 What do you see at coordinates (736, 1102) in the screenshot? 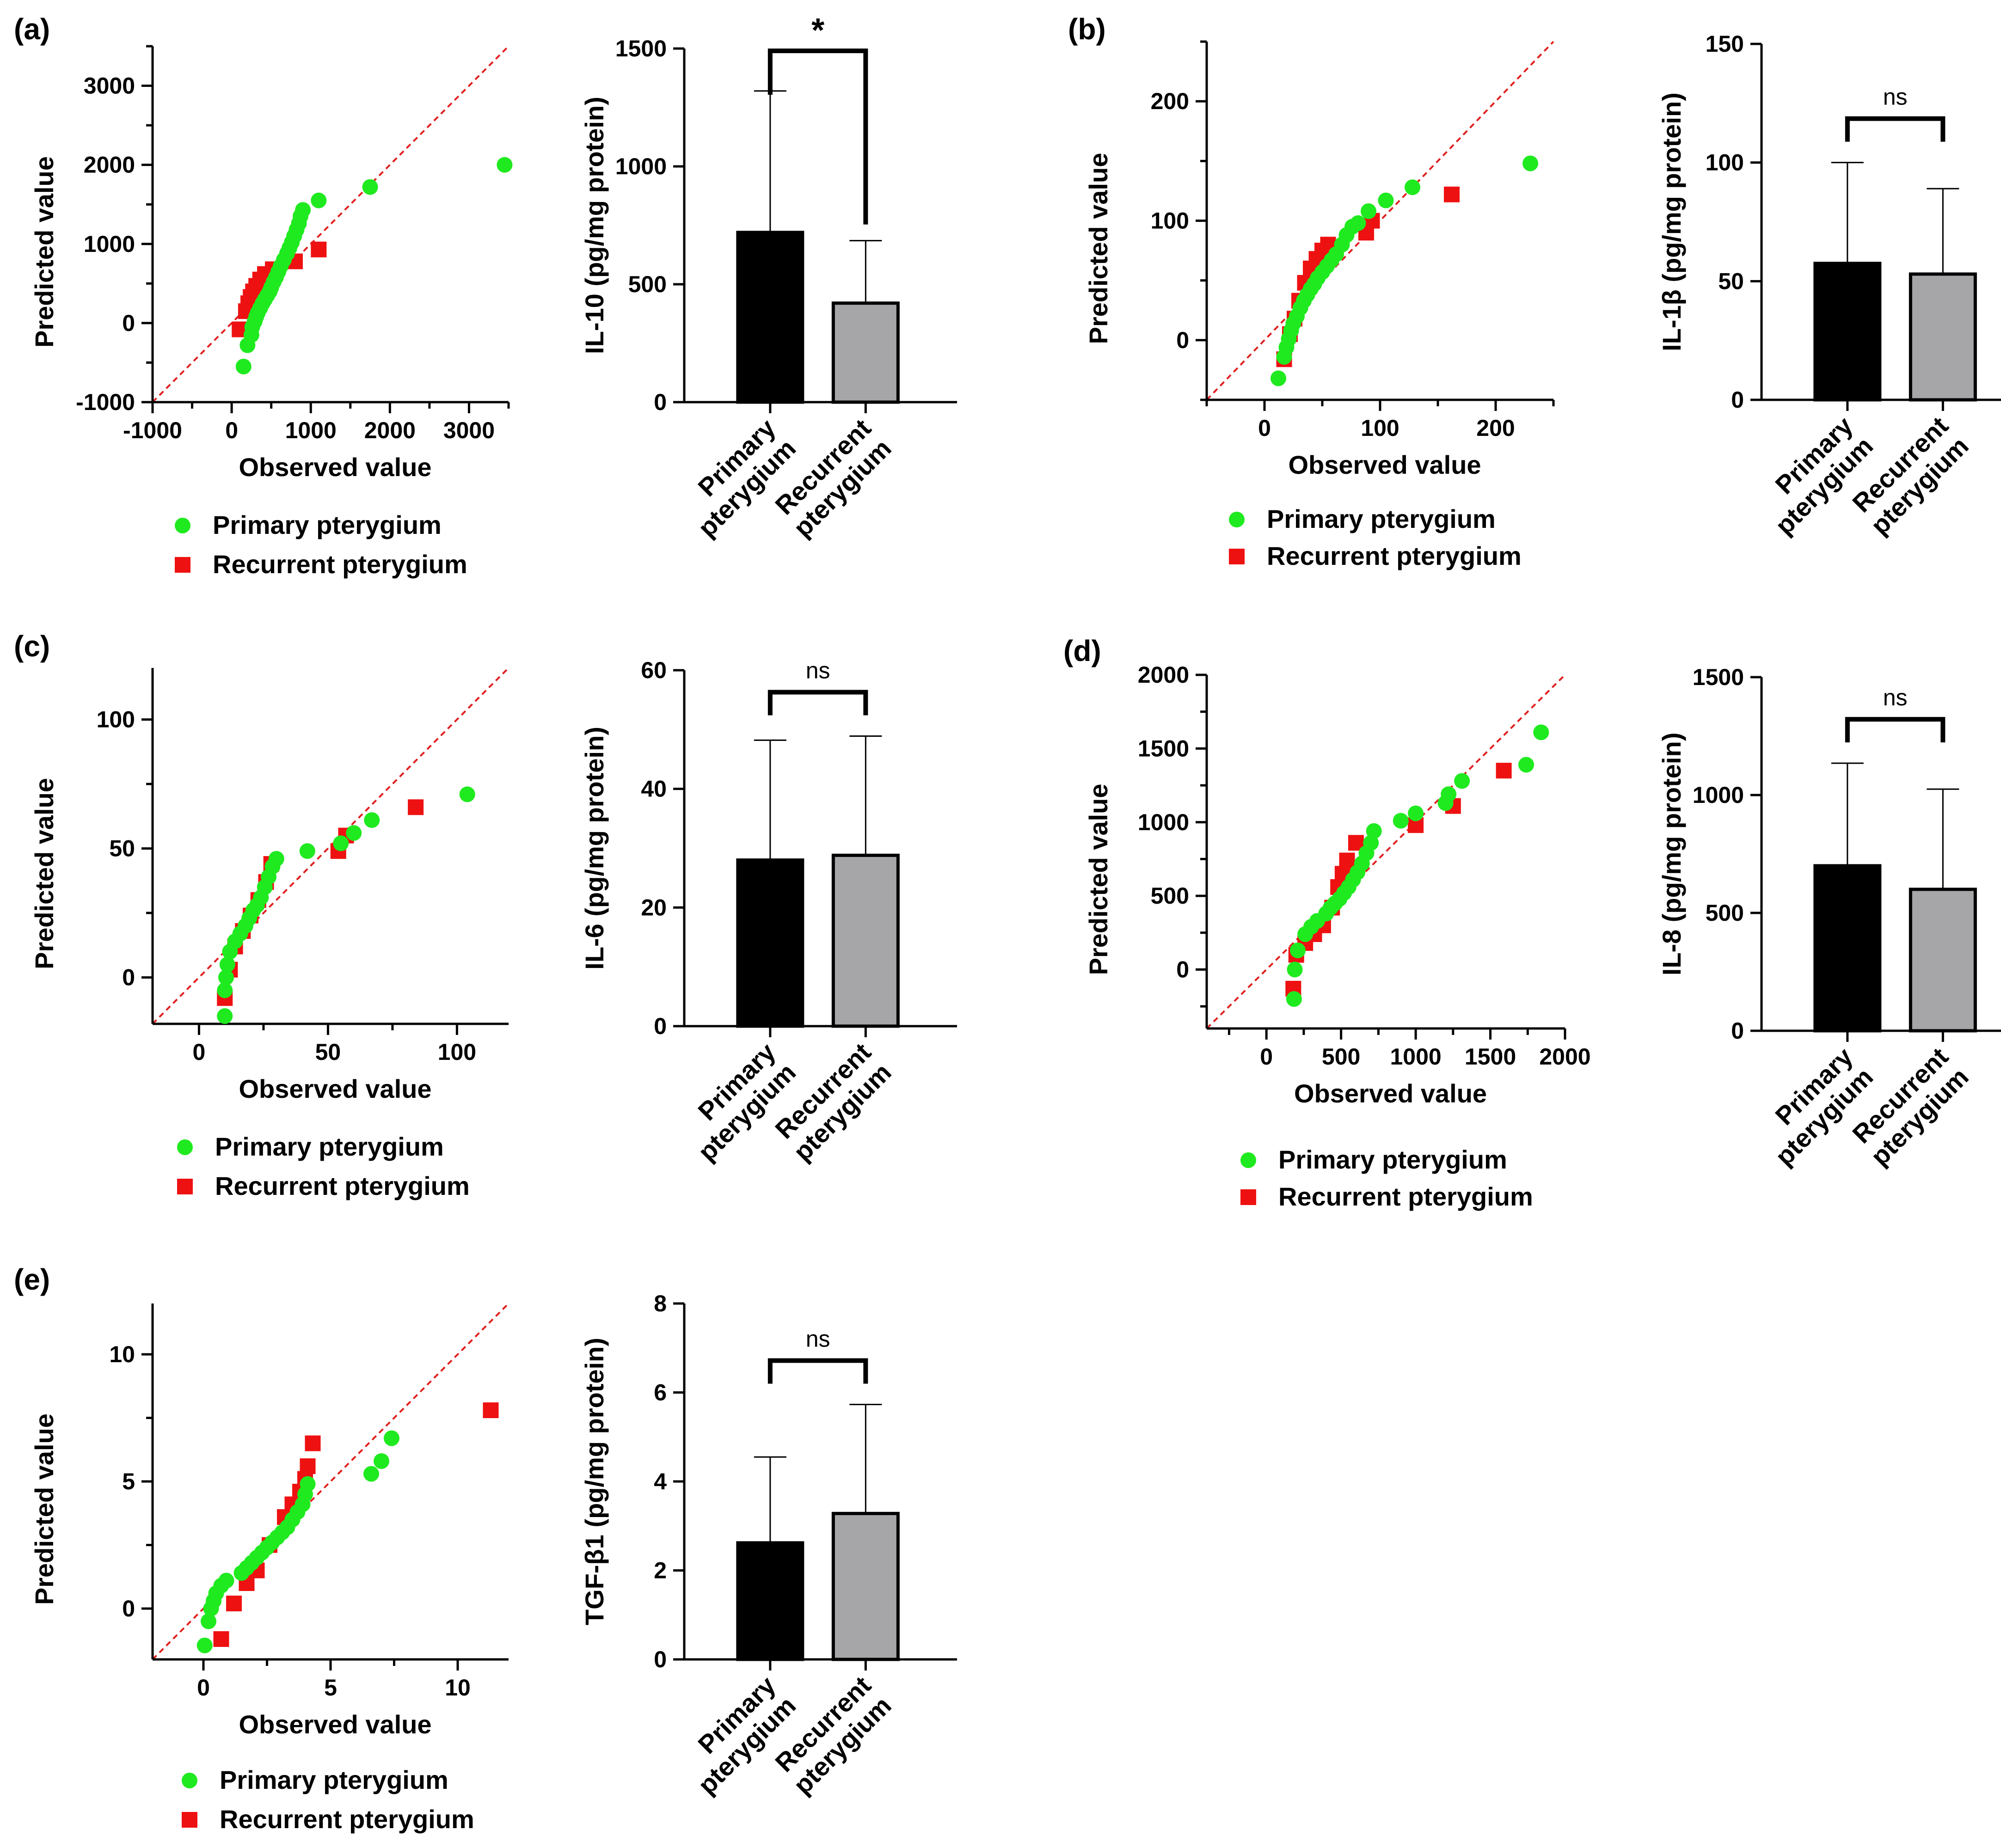
I see `category-label: Primarypterygium` at bounding box center [736, 1102].